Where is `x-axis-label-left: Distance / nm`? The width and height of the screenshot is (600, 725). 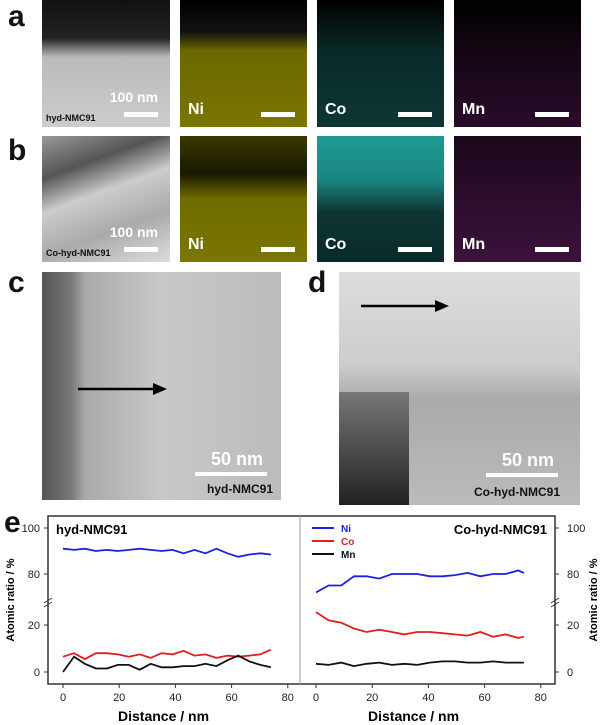
x-axis-label-left: Distance / nm is located at coordinates (163, 716).